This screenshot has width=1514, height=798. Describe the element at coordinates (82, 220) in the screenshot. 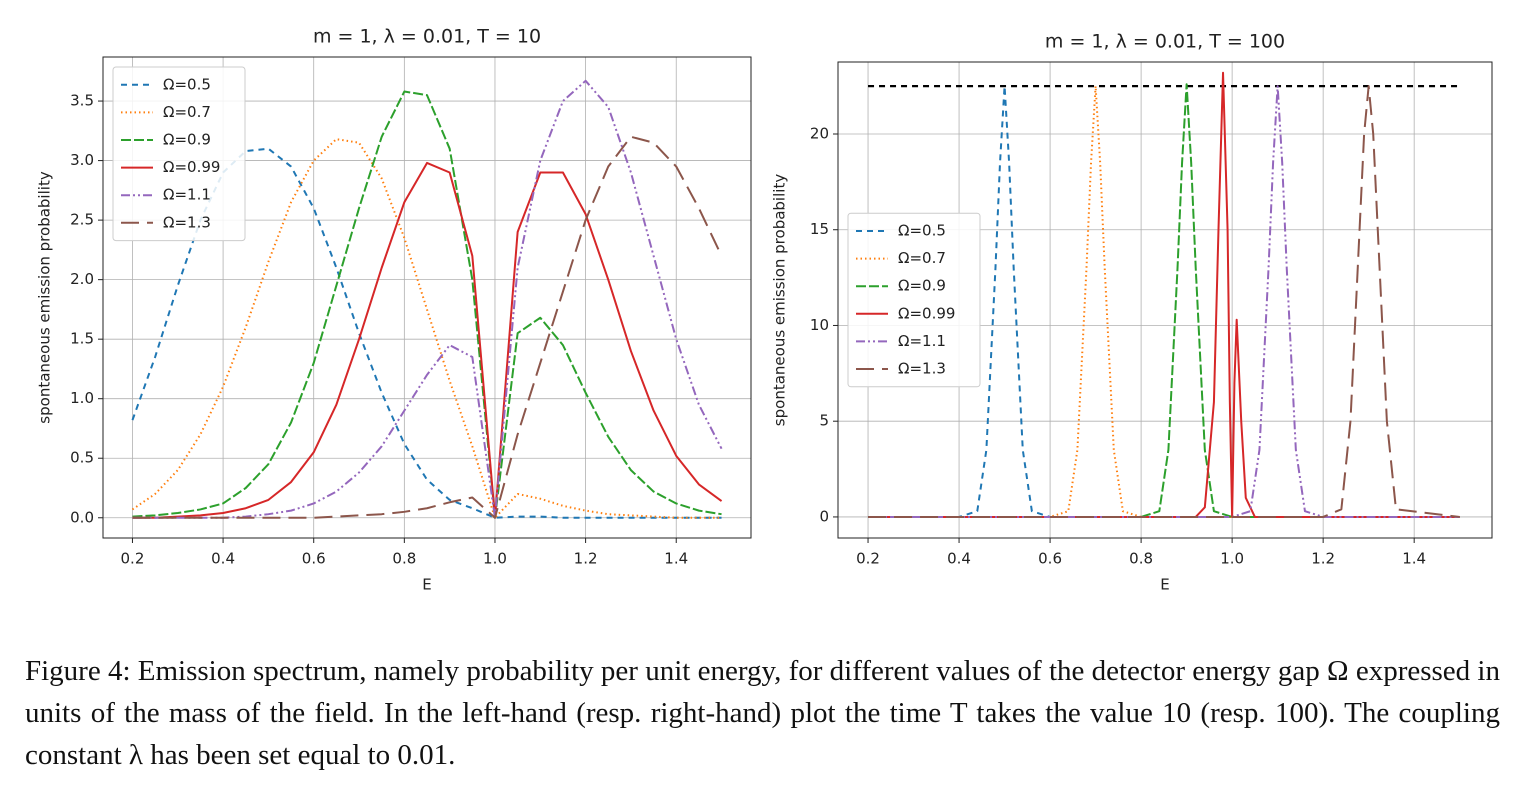

I see `y-tick-label: 2.5` at that location.